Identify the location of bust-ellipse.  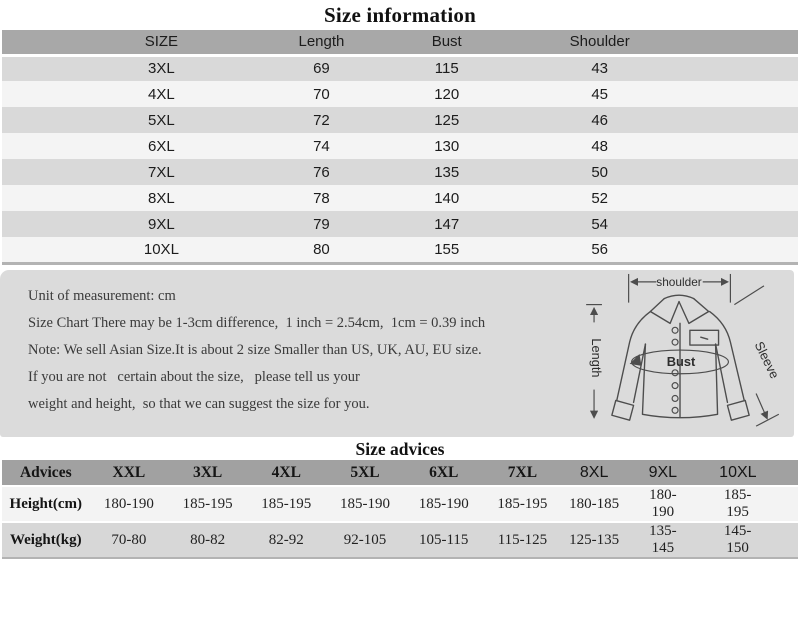
(679, 362).